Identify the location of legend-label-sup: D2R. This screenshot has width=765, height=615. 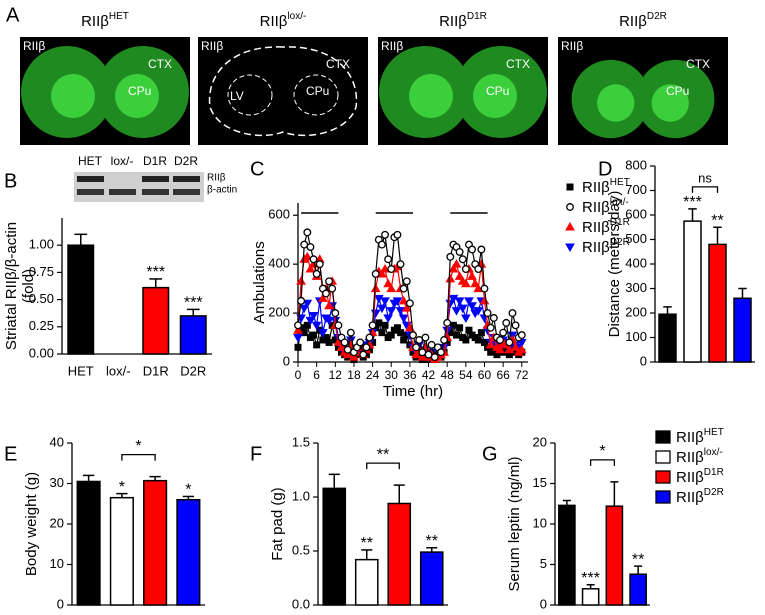
(714, 492).